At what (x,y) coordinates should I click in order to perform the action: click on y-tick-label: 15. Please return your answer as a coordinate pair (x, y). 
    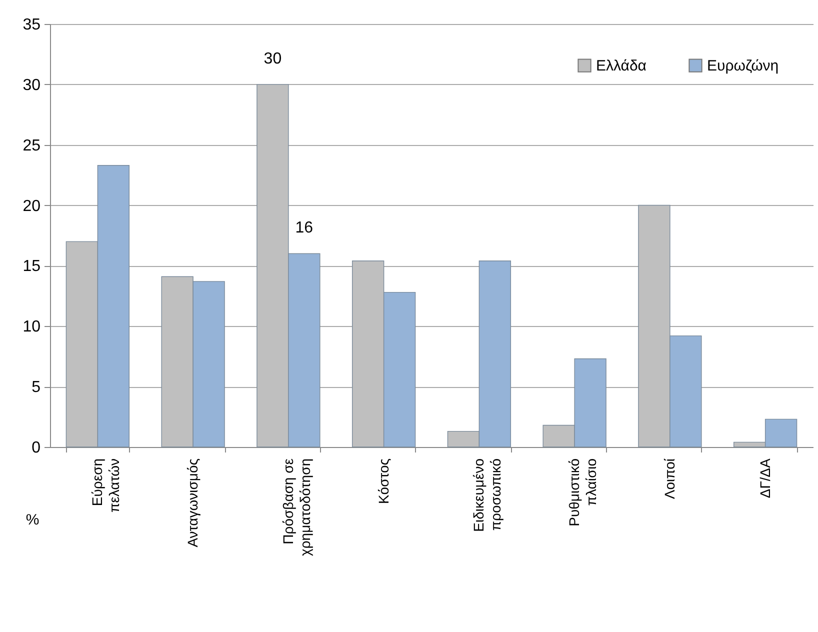
    Looking at the image, I should click on (31, 267).